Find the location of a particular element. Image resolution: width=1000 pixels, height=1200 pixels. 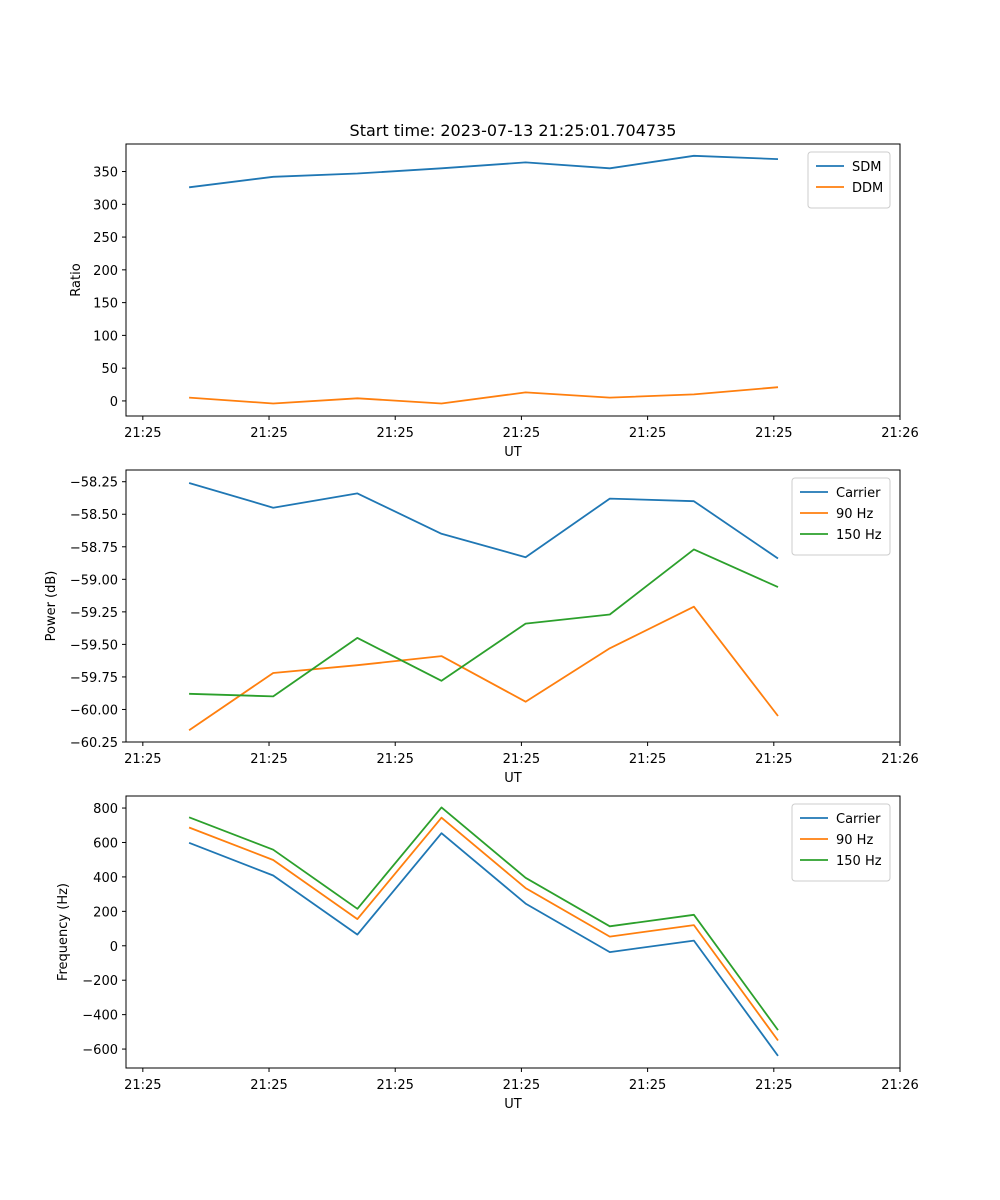

y-tick-label: −60.25 is located at coordinates (94, 743).